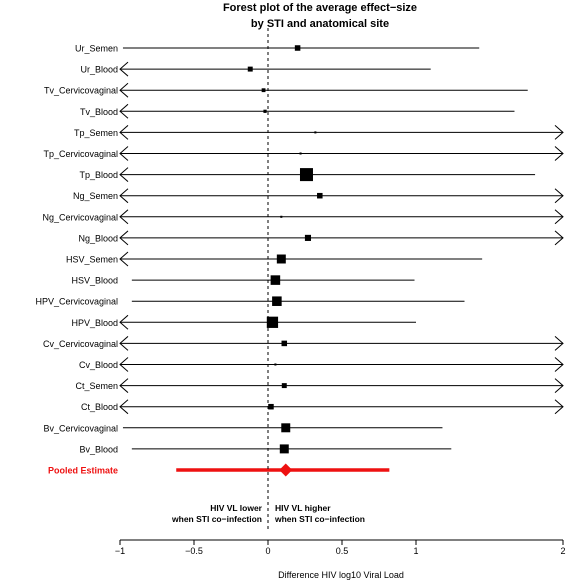 The width and height of the screenshot is (566, 580). I want to click on chart-title-line1: Forest plot of the average effect−size, so click(320, 8).